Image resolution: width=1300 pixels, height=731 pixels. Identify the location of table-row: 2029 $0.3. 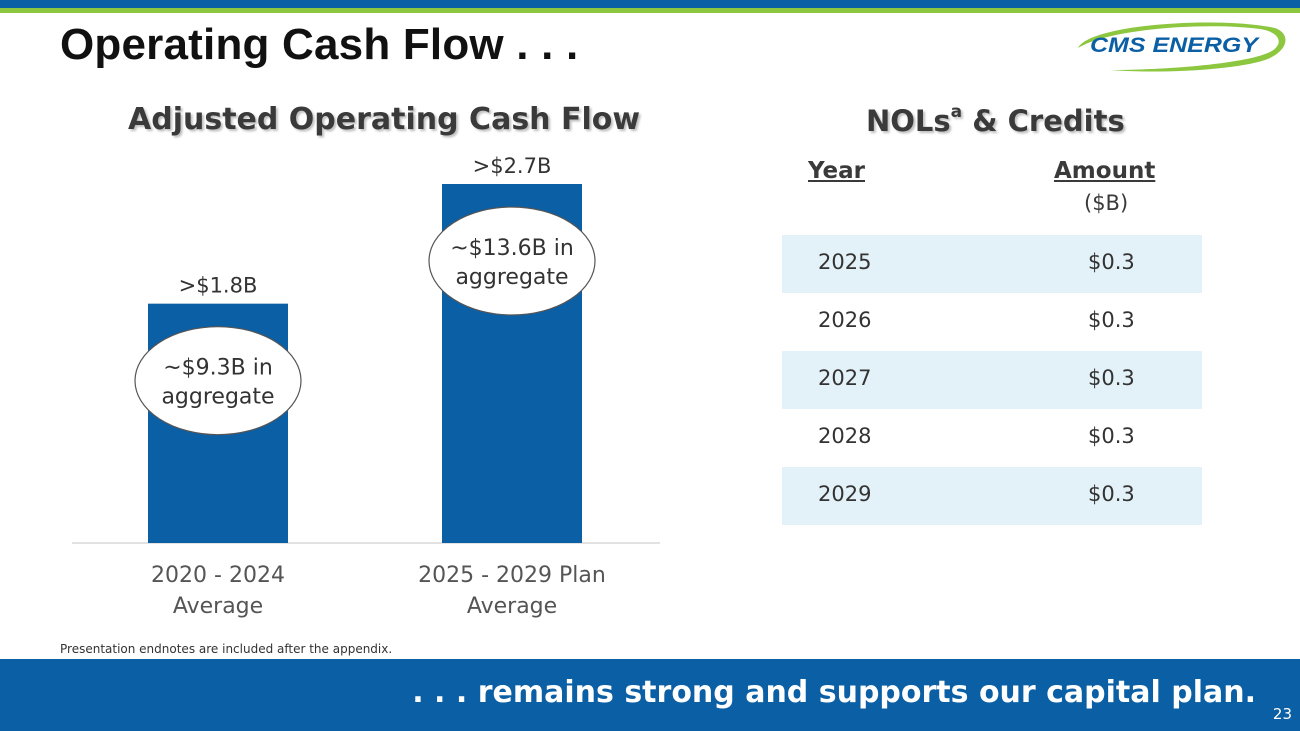
(992, 496).